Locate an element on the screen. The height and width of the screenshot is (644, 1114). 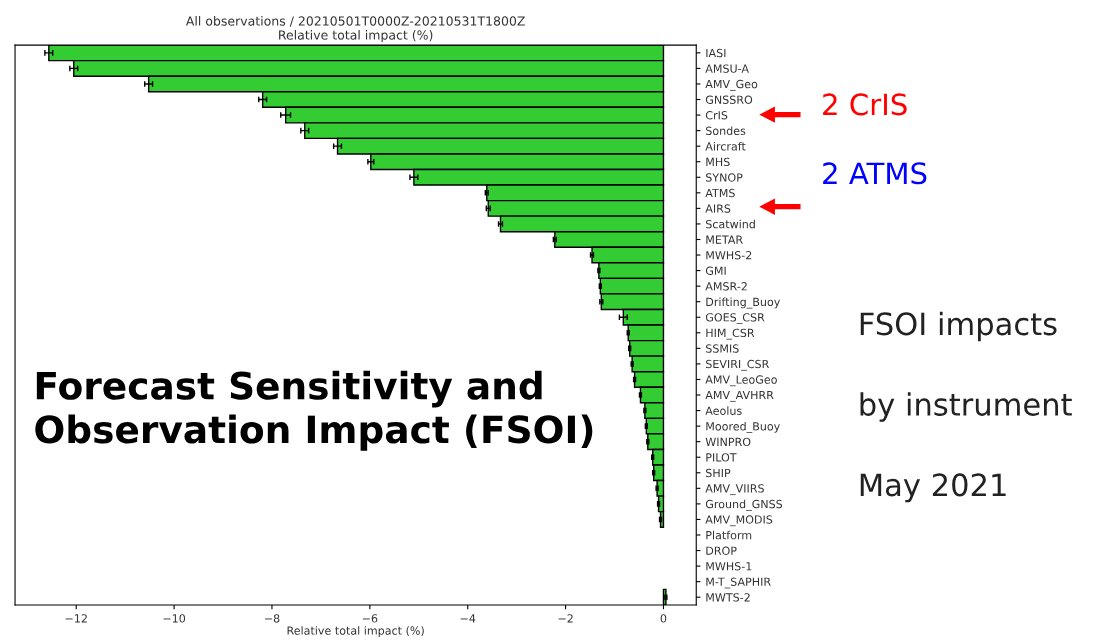
y-tick-label: Aeolus is located at coordinates (723, 410).